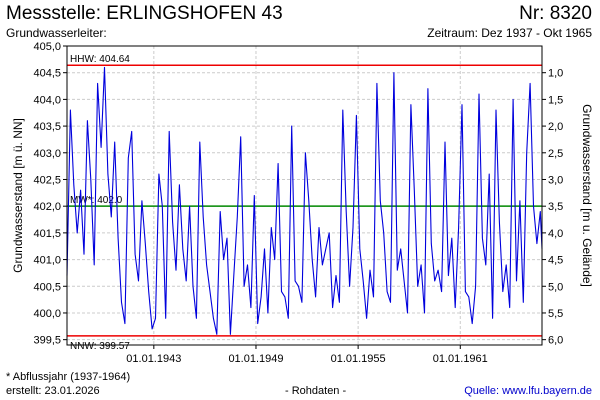 Image resolution: width=600 pixels, height=400 pixels. Describe the element at coordinates (100, 59) in the screenshot. I see `ref-label-max: HHW: 404.64` at that location.